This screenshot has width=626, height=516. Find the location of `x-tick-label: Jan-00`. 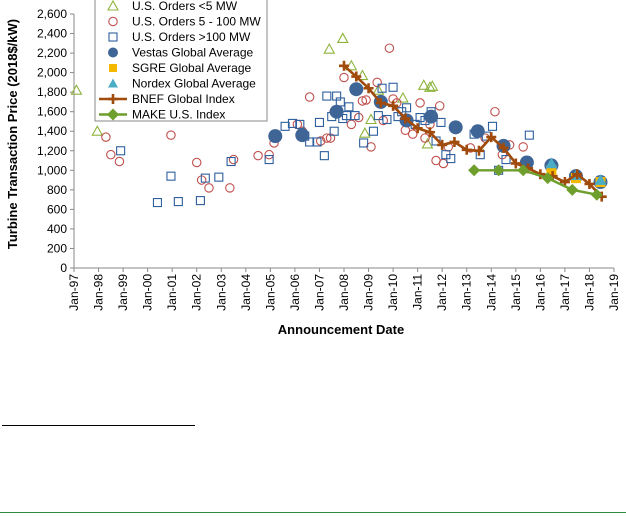

x-tick-label: Jan-00 is located at coordinates (148, 292).